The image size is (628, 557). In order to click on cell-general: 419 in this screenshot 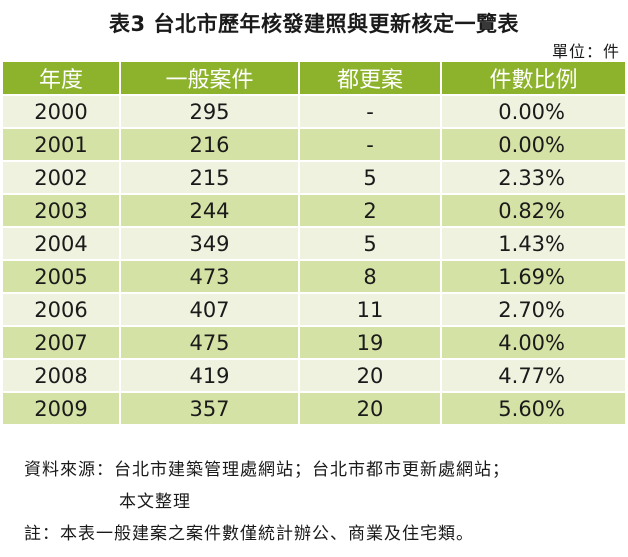, I will do `click(210, 376)`.